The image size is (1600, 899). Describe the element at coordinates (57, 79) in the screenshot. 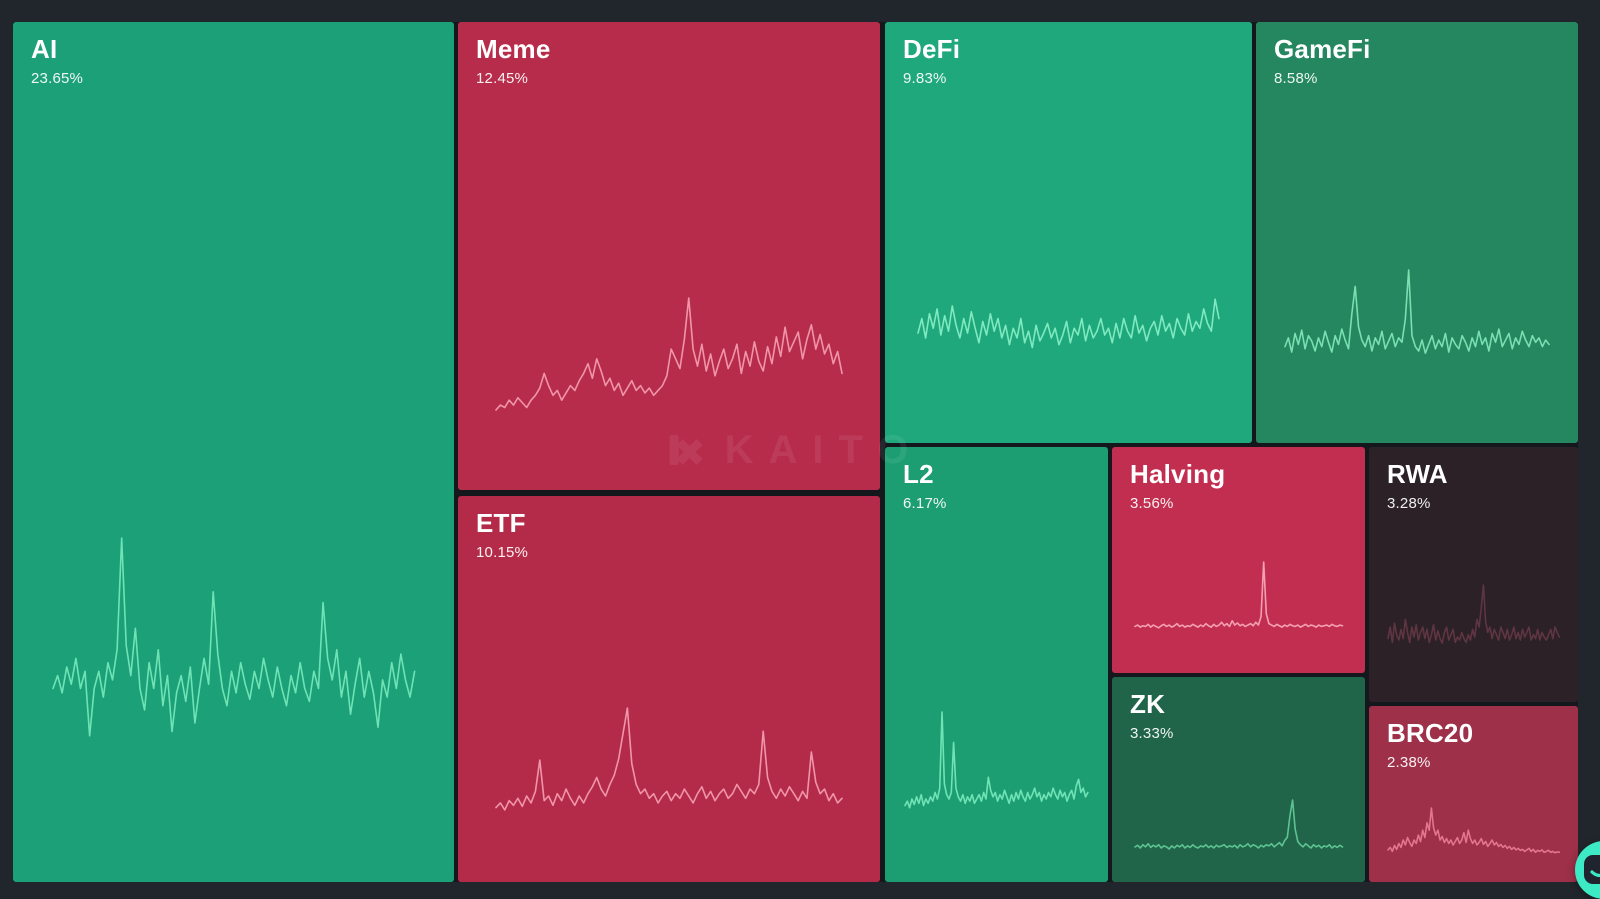

I see `tile-percent: 23.65%` at that location.